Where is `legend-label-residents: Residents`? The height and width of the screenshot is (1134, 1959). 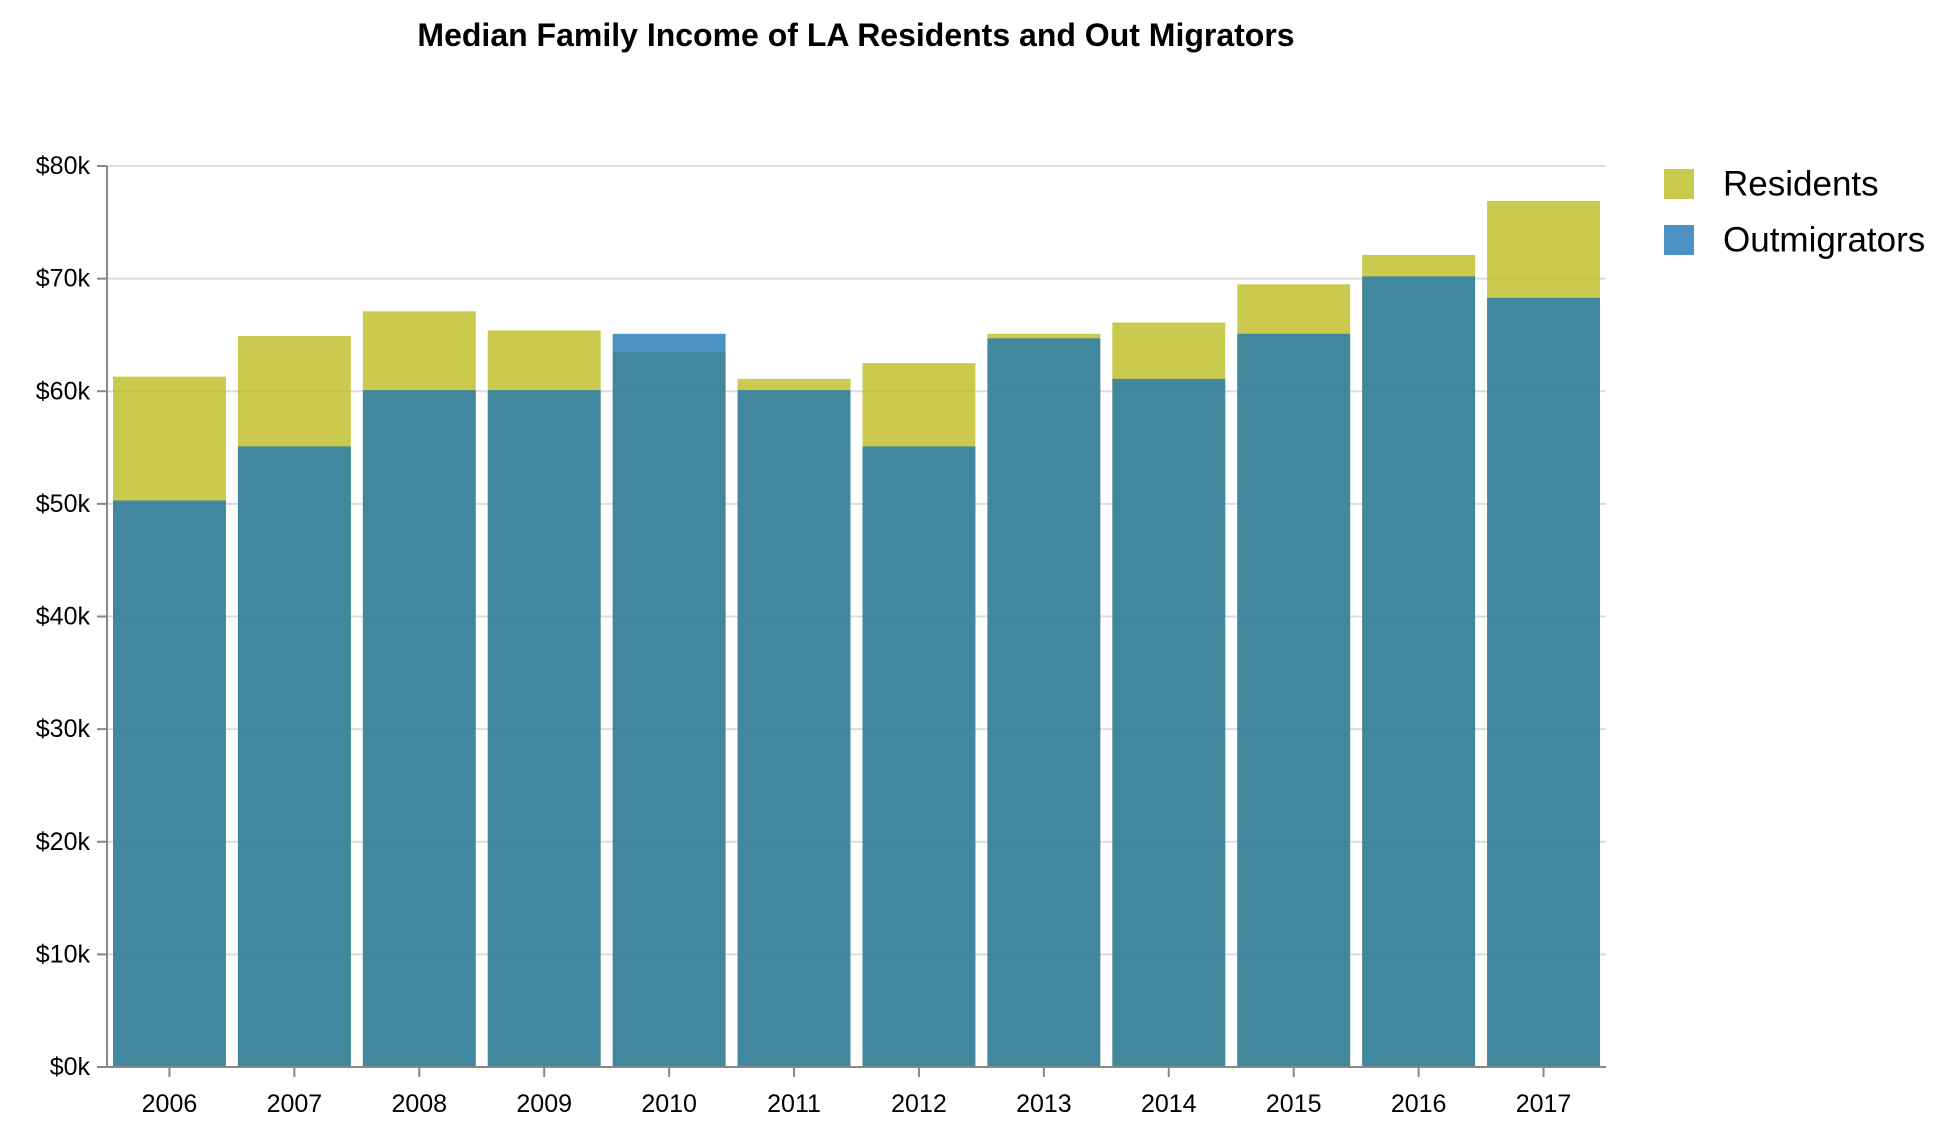 legend-label-residents: Residents is located at coordinates (1801, 184).